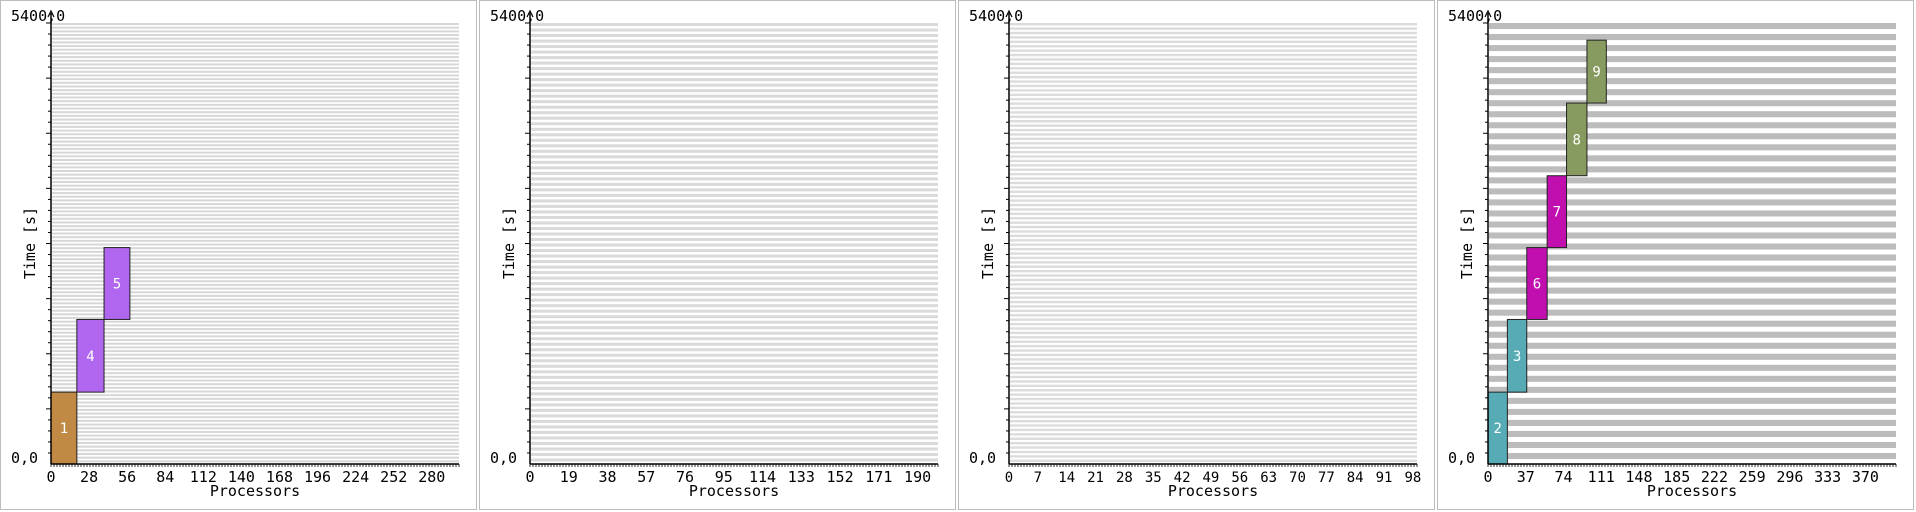  I want to click on x-tick-label: 84, so click(165, 477).